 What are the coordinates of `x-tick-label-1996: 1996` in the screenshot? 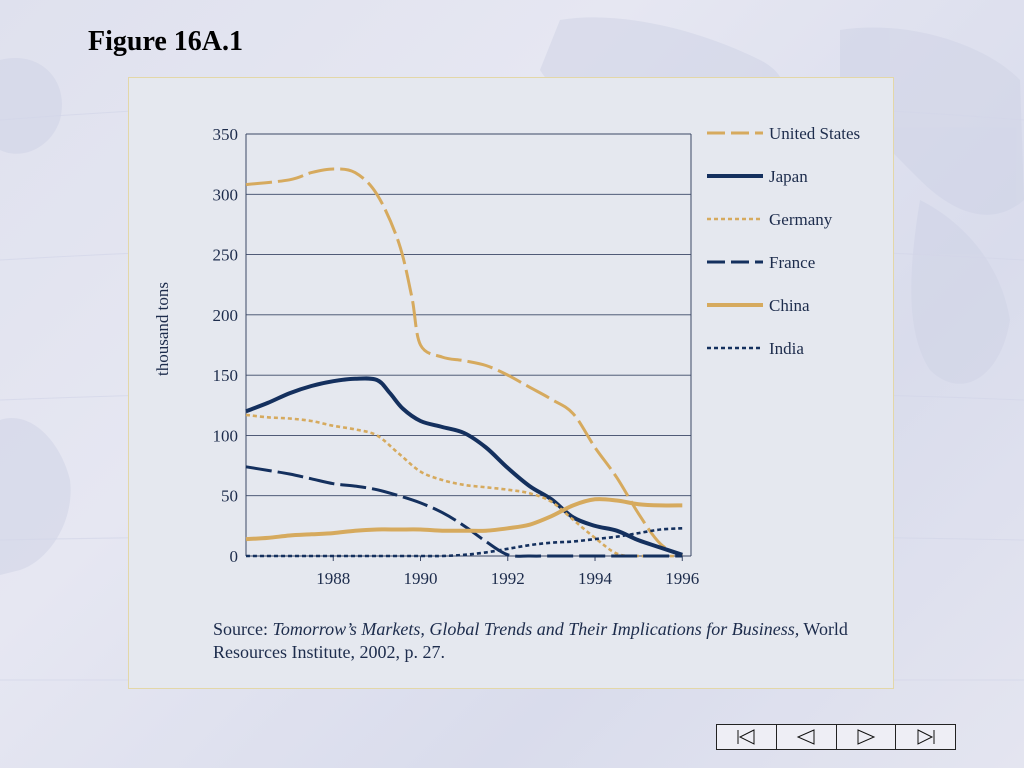 It's located at (682, 578).